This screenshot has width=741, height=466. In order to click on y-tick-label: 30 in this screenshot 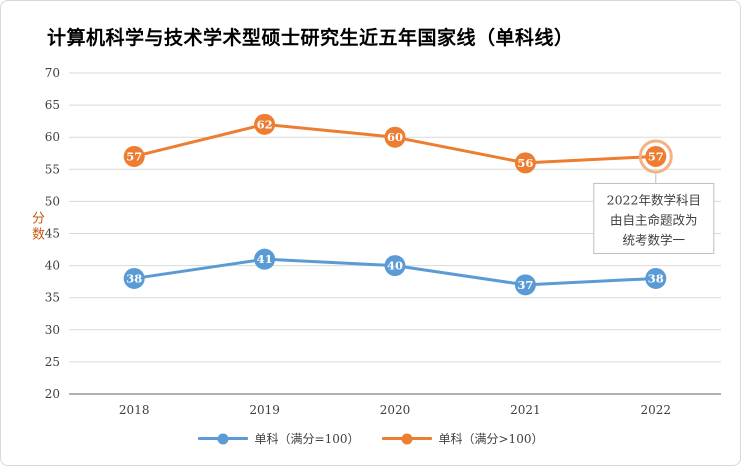, I will do `click(52, 330)`.